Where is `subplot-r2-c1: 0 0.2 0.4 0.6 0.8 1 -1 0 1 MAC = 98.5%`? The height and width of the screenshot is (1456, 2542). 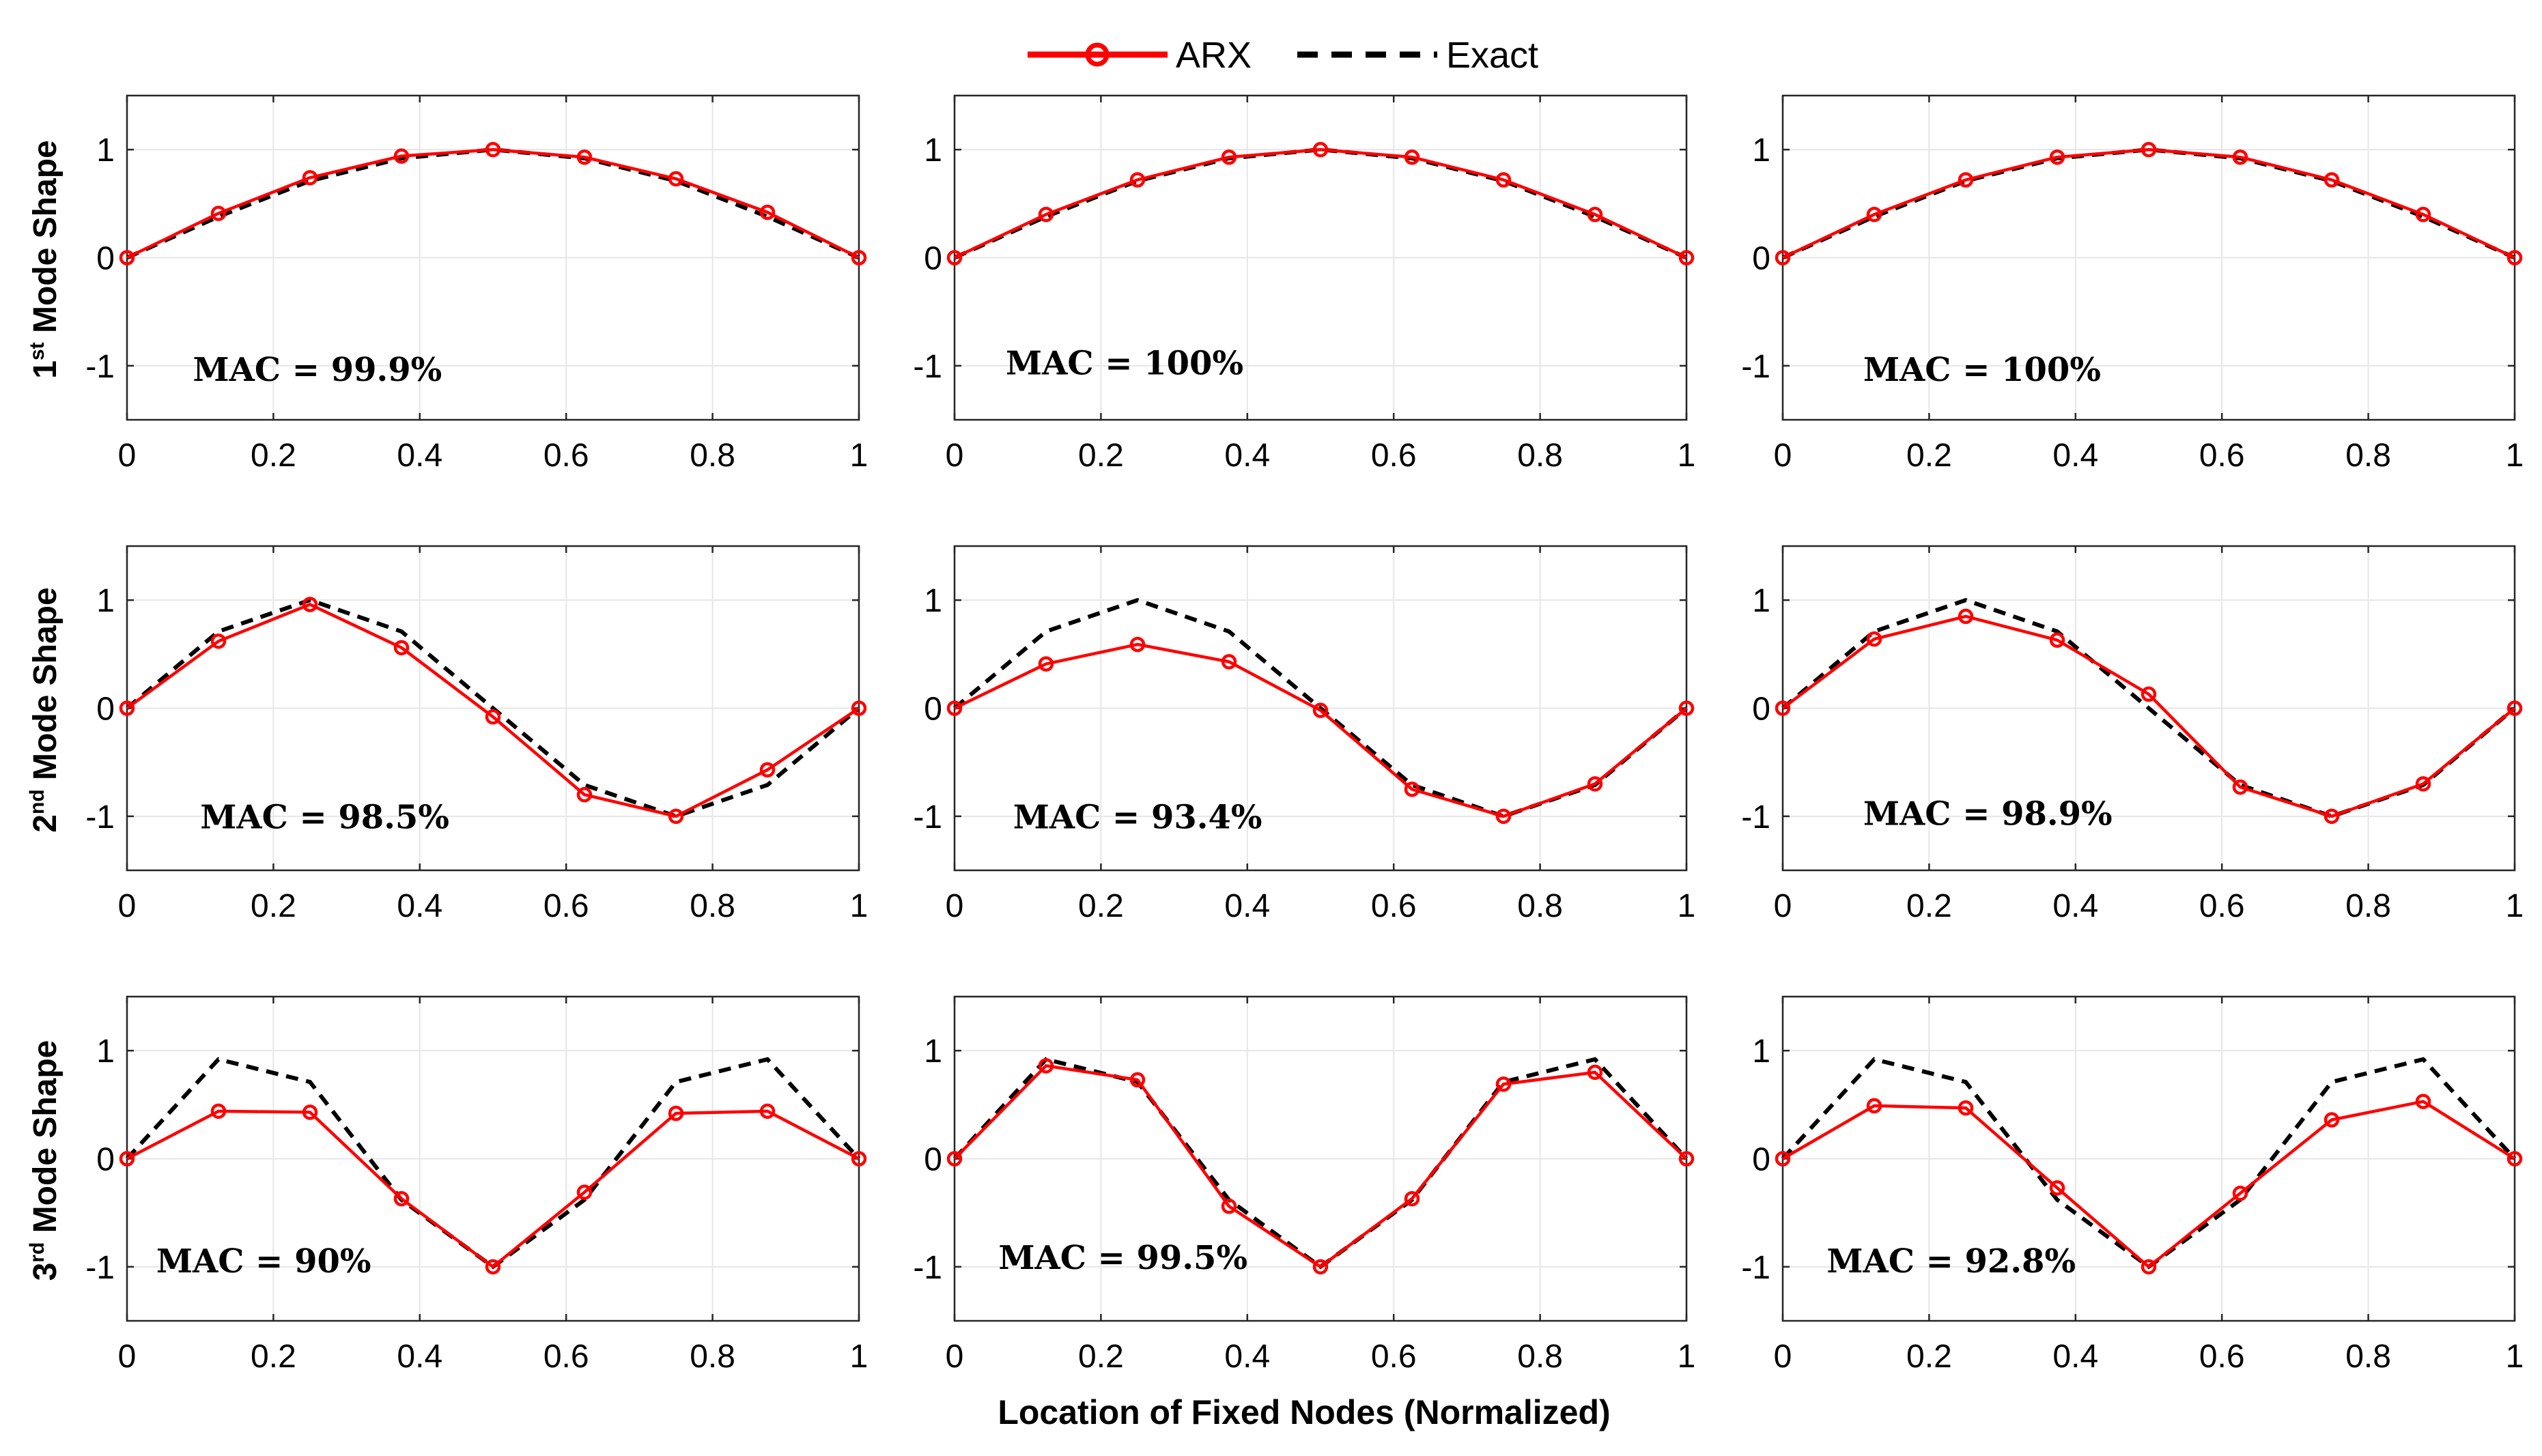 subplot-r2-c1: 0 0.2 0.4 0.6 0.8 1 -1 0 1 MAC = 98.5% is located at coordinates (476, 734).